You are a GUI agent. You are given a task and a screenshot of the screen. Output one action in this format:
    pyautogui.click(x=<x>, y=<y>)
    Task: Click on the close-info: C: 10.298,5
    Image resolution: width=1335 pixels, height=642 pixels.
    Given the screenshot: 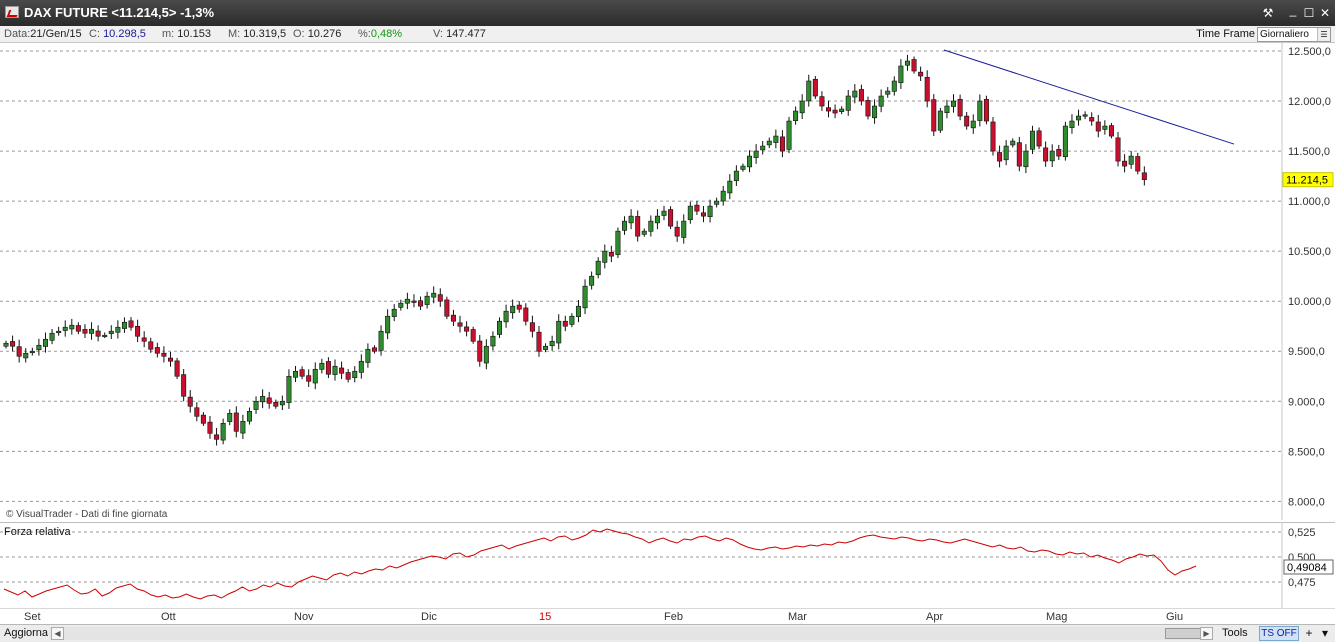 What is the action you would take?
    pyautogui.click(x=117, y=34)
    